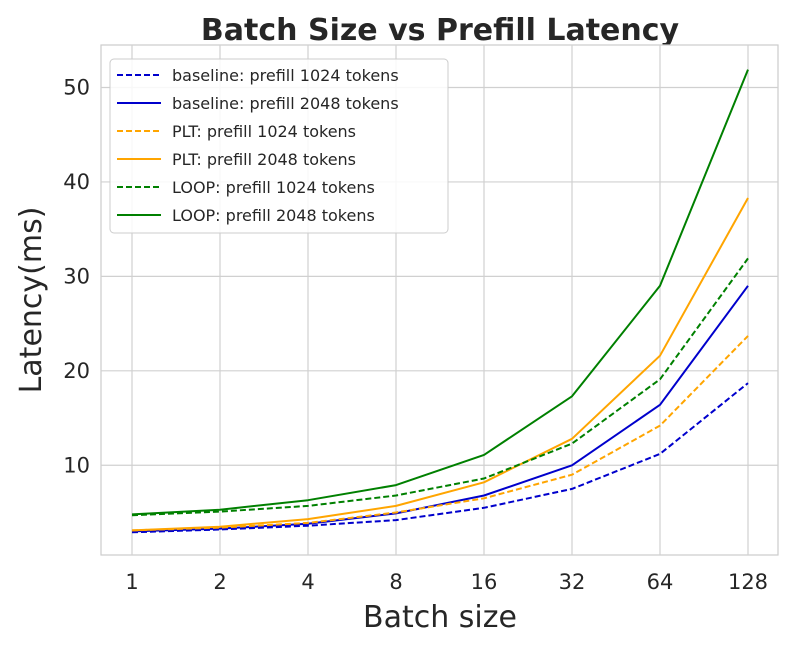  What do you see at coordinates (395, 582) in the screenshot?
I see `x-tick-label: 8` at bounding box center [395, 582].